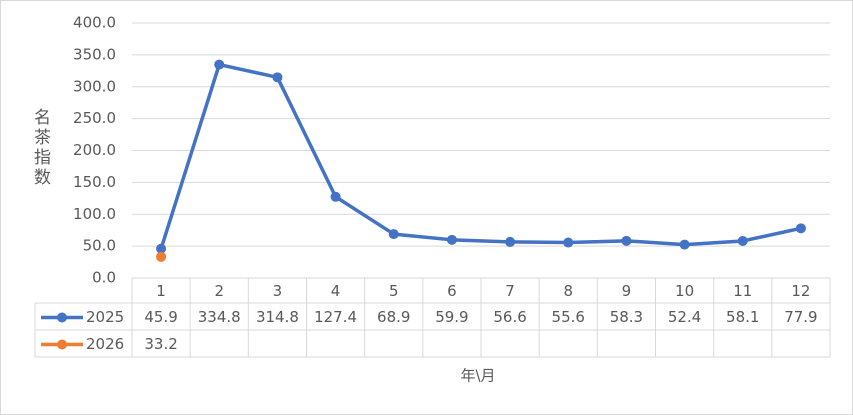 This screenshot has width=853, height=415. Describe the element at coordinates (800, 291) in the screenshot. I see `x-tick-label: 12` at that location.